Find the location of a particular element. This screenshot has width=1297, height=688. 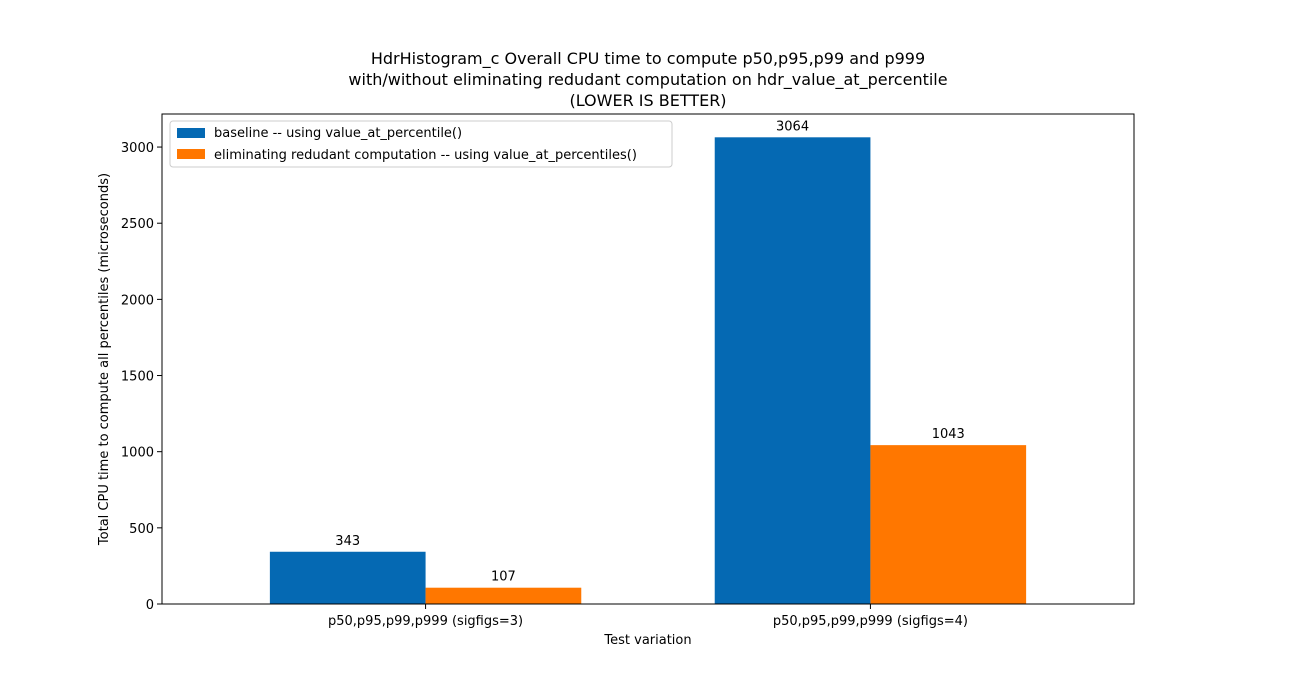

y-axis-ticks: 0 500 1000 1500 2000 2500 3000 is located at coordinates (141, 377).